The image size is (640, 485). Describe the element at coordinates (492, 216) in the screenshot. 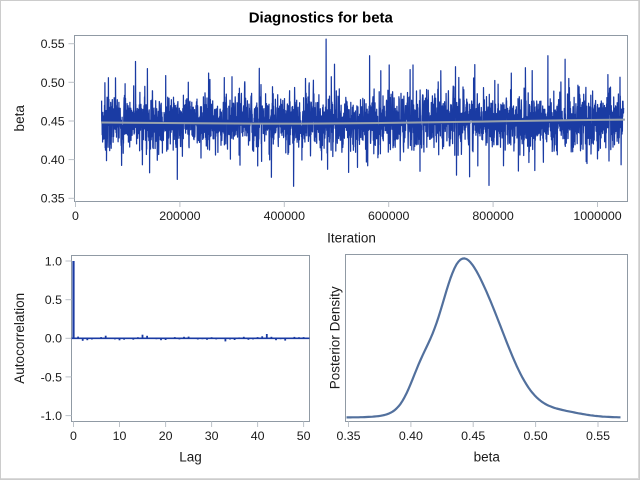

I see `svg-text: 800000` at that location.